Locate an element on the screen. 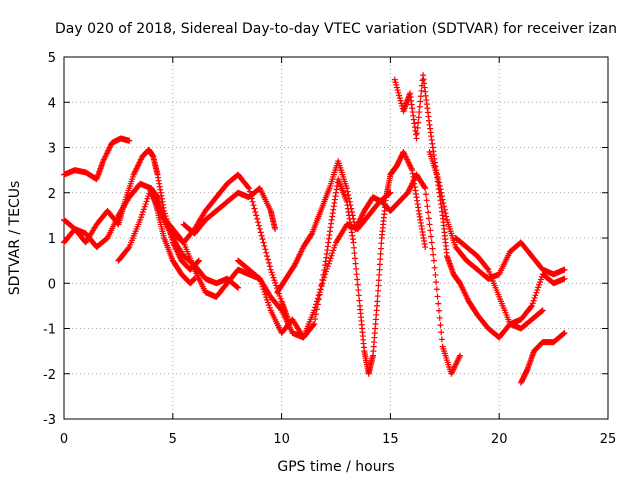  x-tick-label: 15 is located at coordinates (390, 439).